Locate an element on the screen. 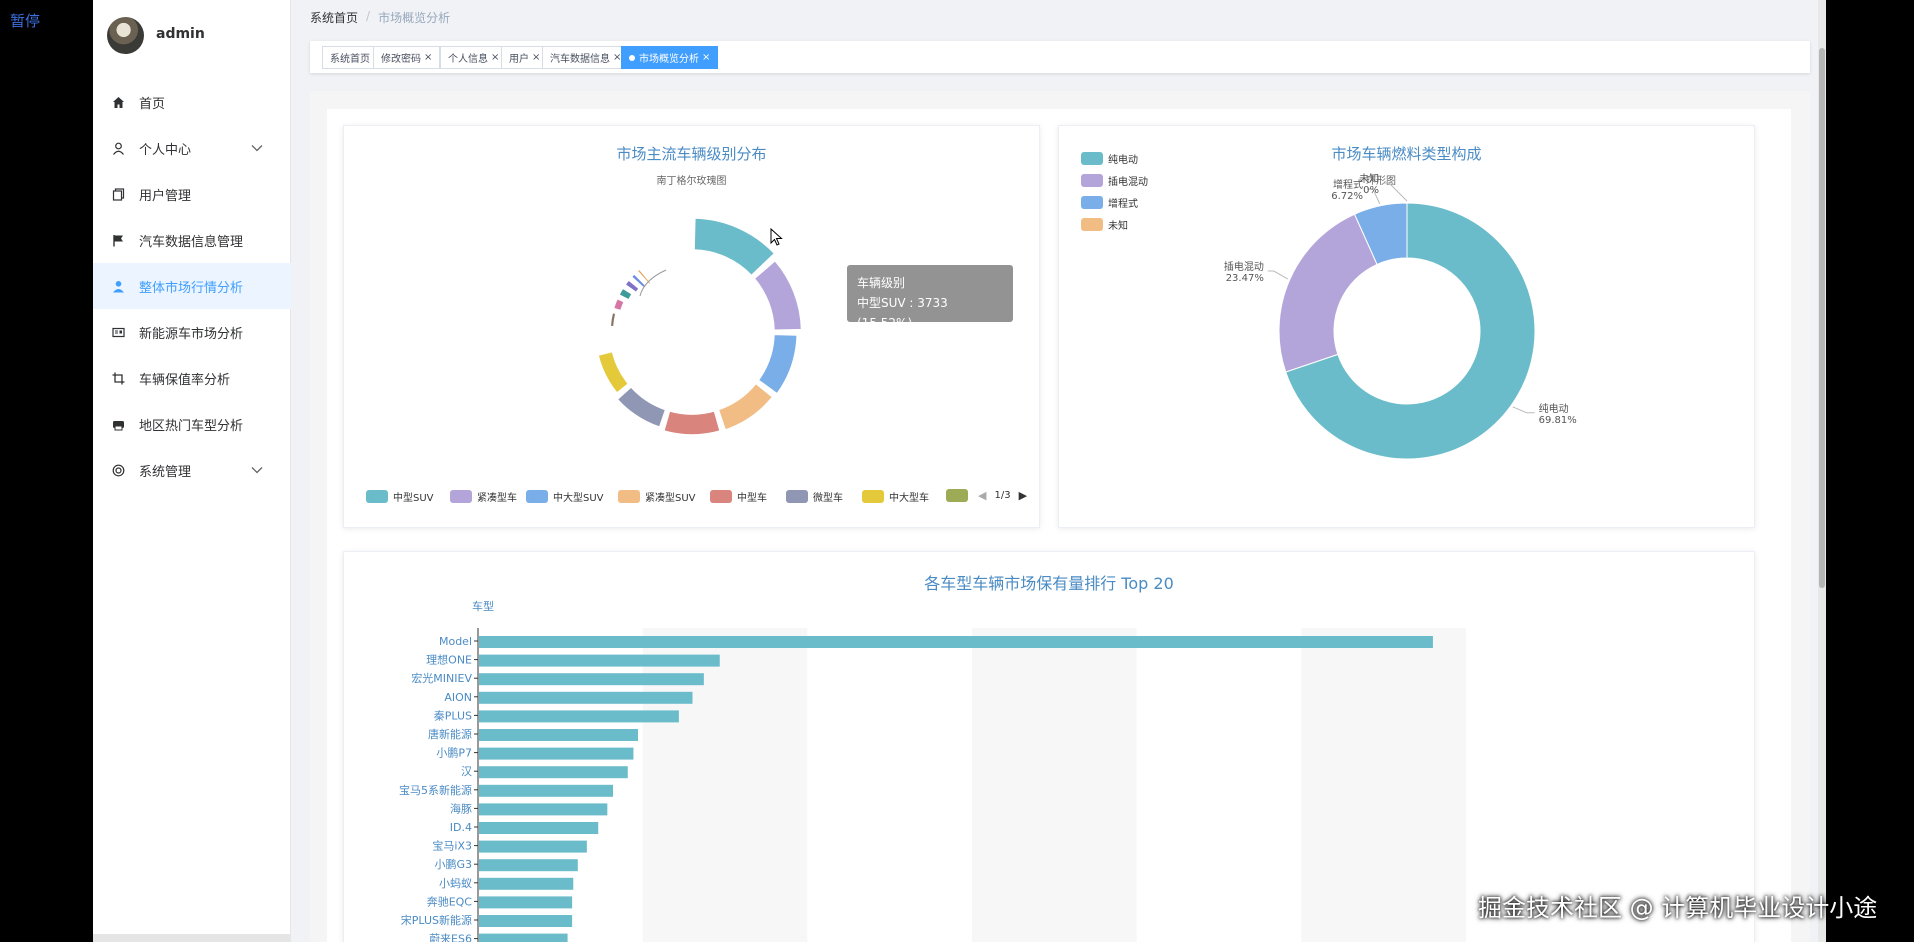 This screenshot has height=942, width=1914. legend-item: 中大型车 is located at coordinates (895, 496).